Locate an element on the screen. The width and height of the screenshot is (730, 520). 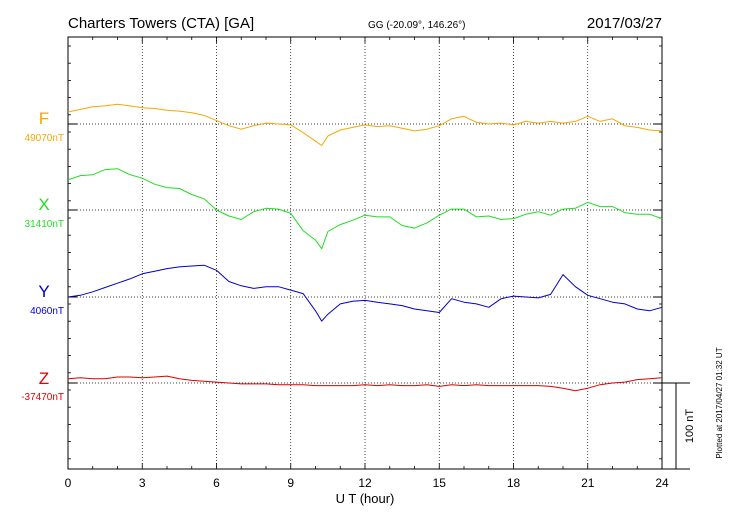
series-line-y is located at coordinates (365, 293).